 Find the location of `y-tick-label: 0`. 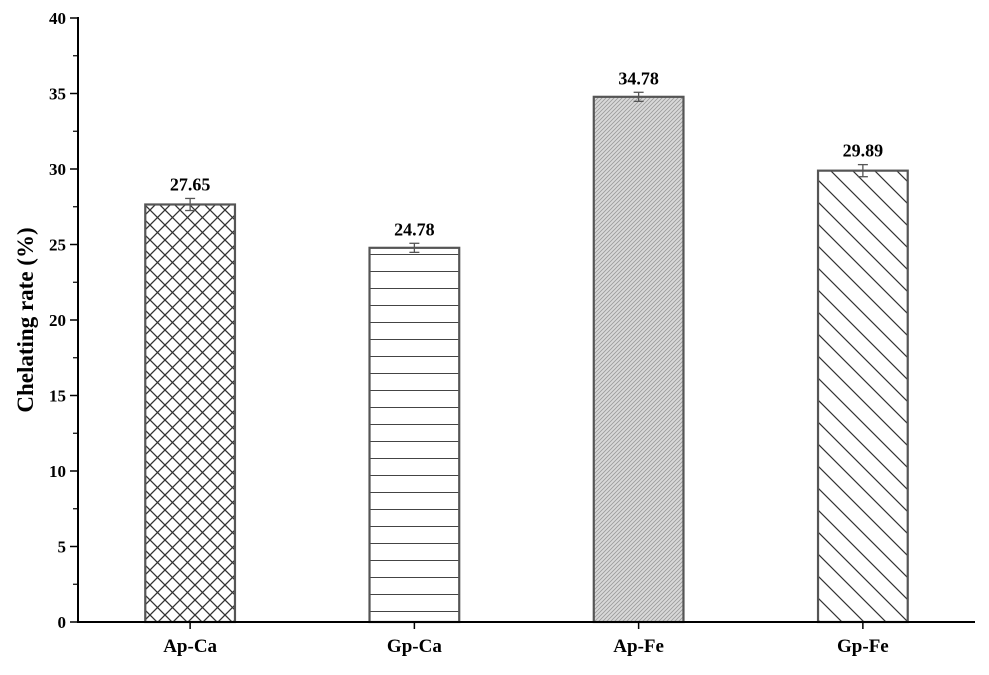

y-tick-label: 0 is located at coordinates (62, 622).